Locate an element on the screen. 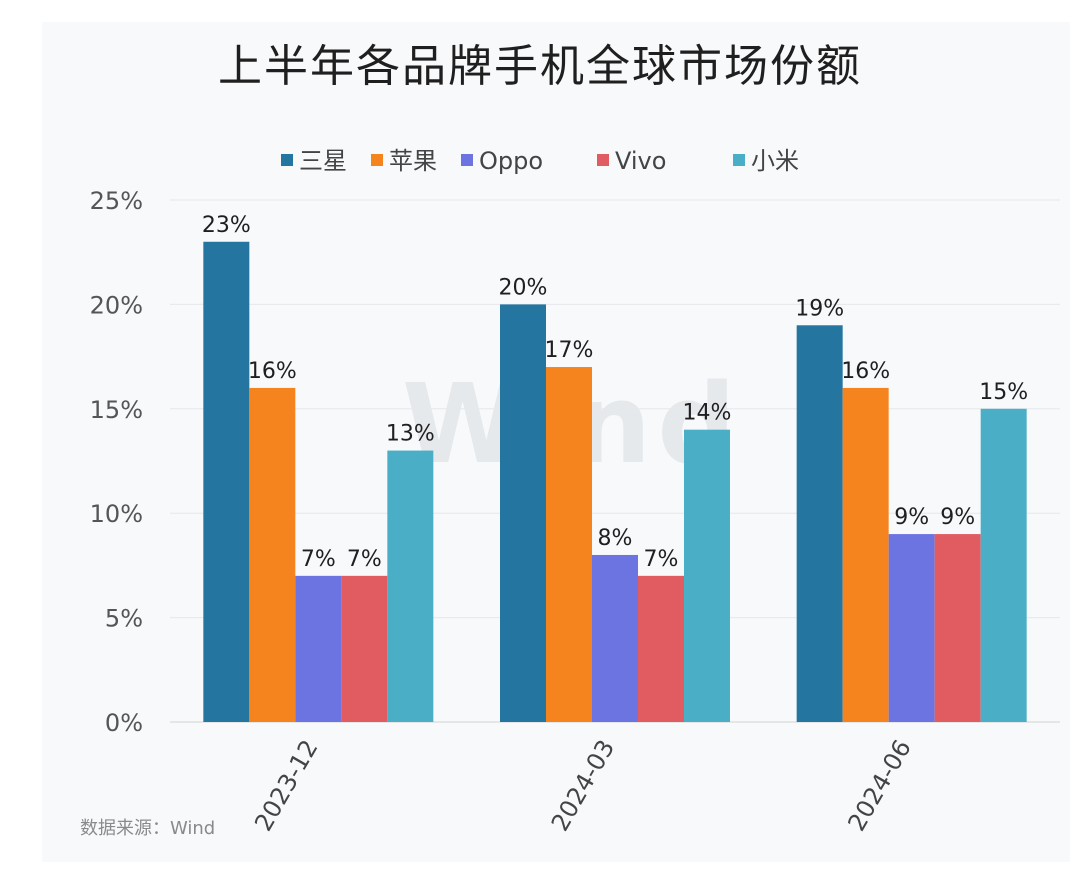  data-label: 17% is located at coordinates (569, 350).